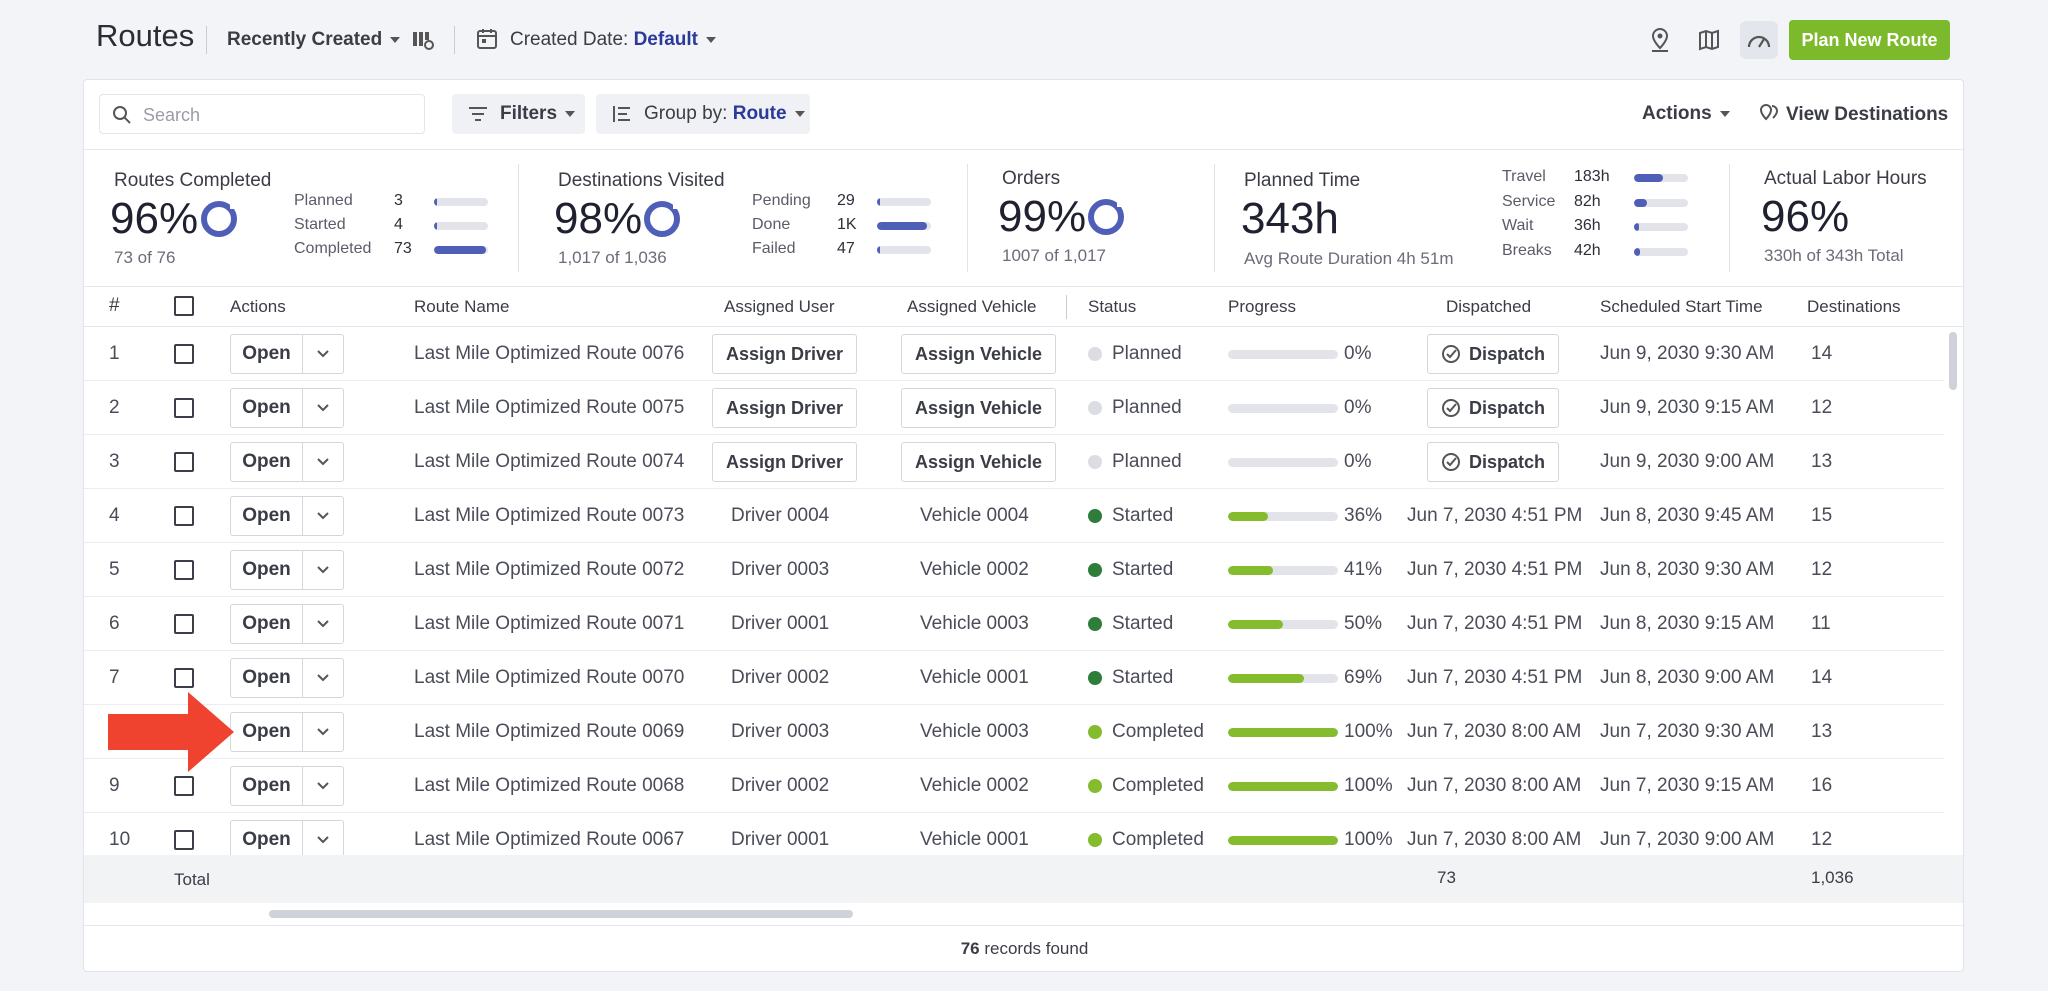 Image resolution: width=2048 pixels, height=991 pixels. What do you see at coordinates (394, 250) in the screenshot?
I see `breakdown-row: Completed 73` at bounding box center [394, 250].